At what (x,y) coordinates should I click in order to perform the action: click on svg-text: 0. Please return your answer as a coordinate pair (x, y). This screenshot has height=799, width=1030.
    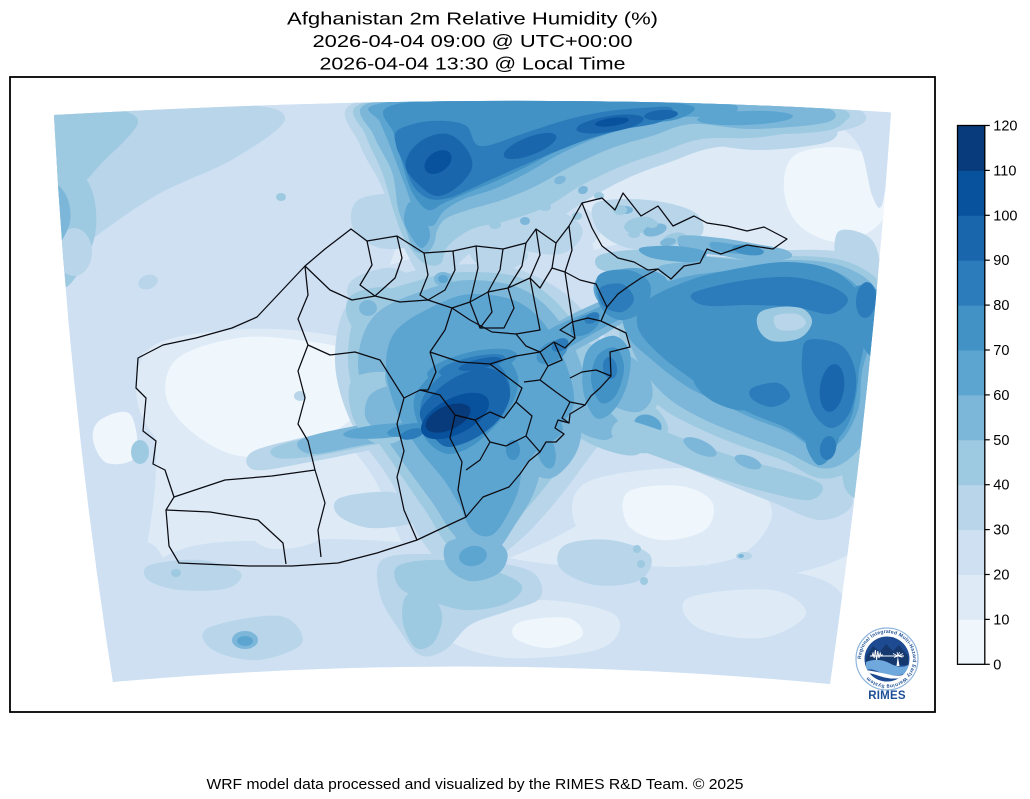
    Looking at the image, I should click on (997, 665).